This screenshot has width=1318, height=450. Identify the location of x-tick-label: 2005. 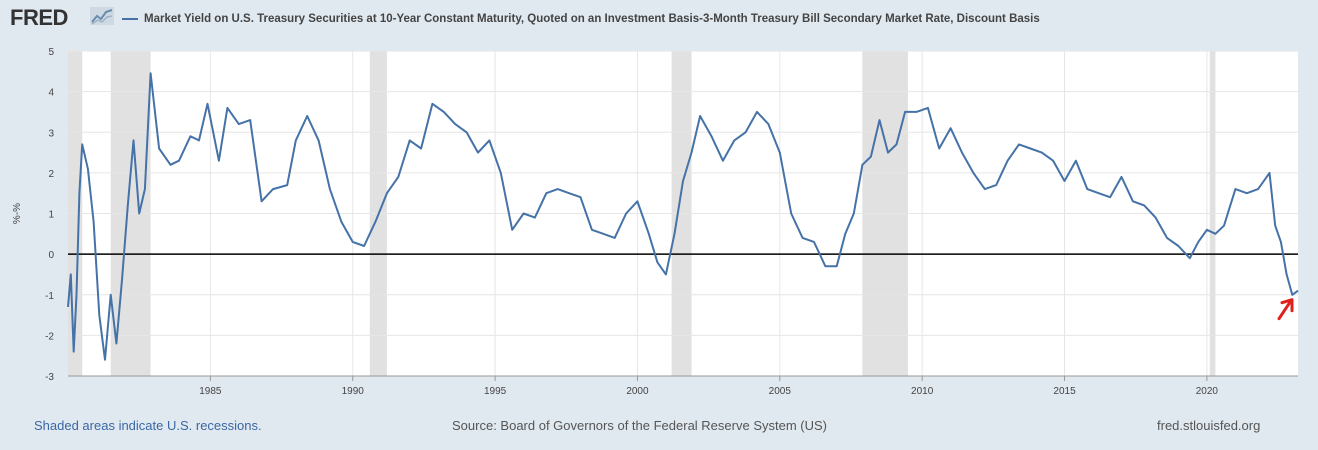
(780, 391).